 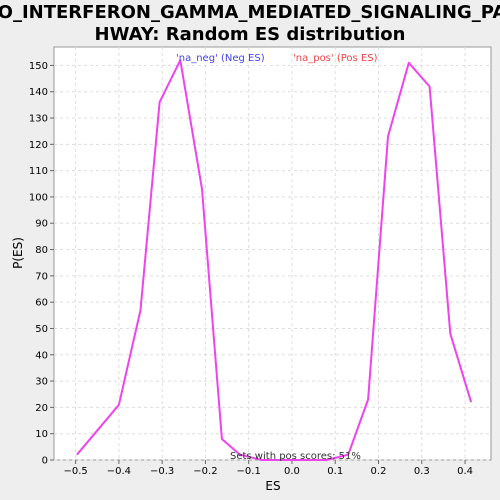 What do you see at coordinates (38, 197) in the screenshot?
I see `y-tick-label: 100` at bounding box center [38, 197].